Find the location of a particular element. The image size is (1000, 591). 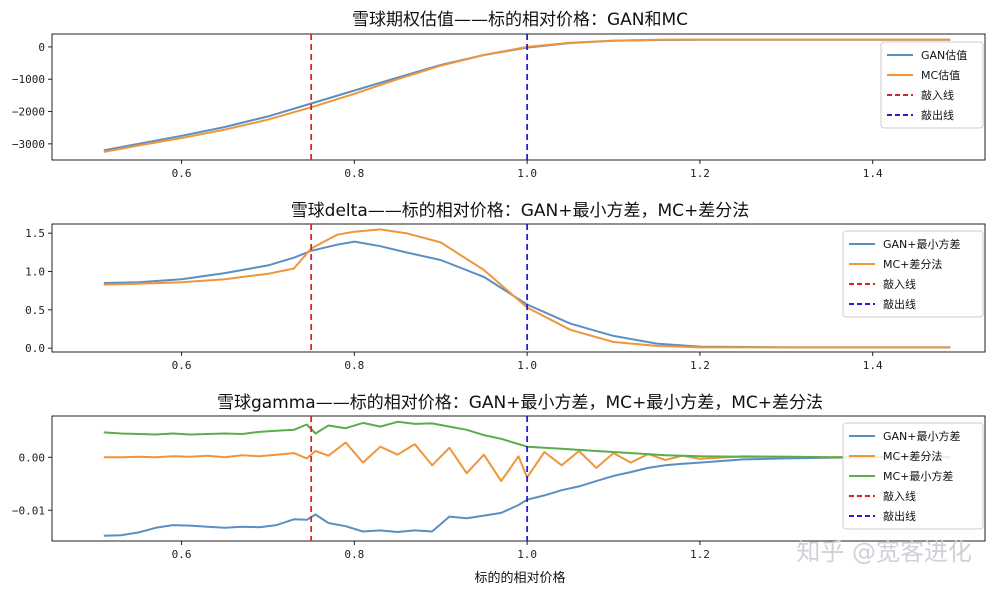

y-tick-label: 1.5 is located at coordinates (35, 233).